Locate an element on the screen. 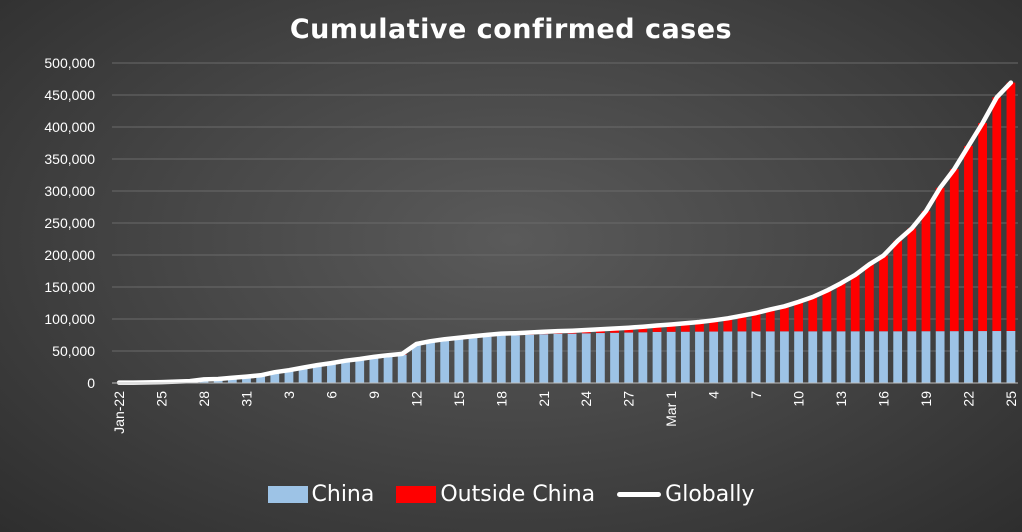  x-tick-label: 4 is located at coordinates (714, 395).